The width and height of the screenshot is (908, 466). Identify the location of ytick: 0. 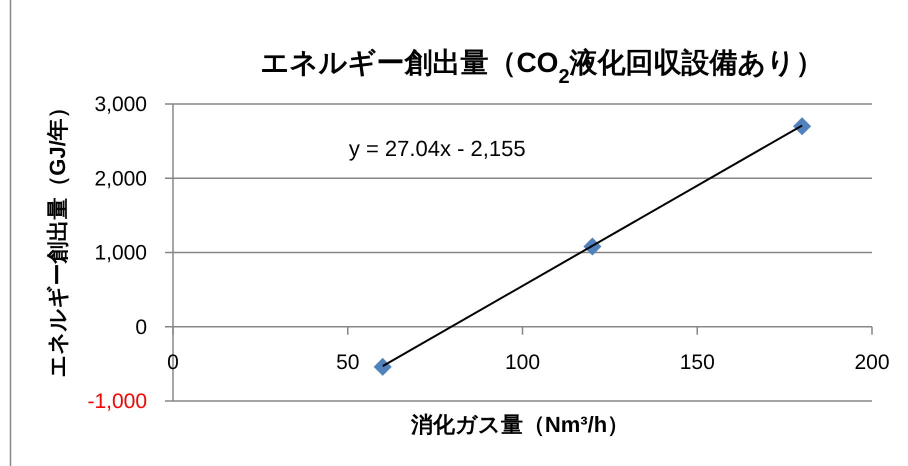
(141, 326).